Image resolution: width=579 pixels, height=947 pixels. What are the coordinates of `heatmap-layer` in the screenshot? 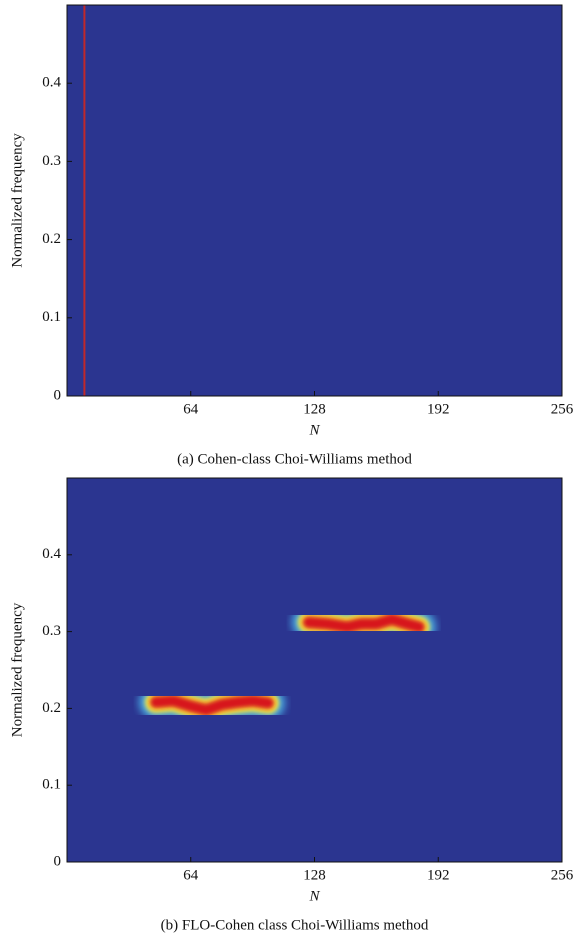 It's located at (287, 664).